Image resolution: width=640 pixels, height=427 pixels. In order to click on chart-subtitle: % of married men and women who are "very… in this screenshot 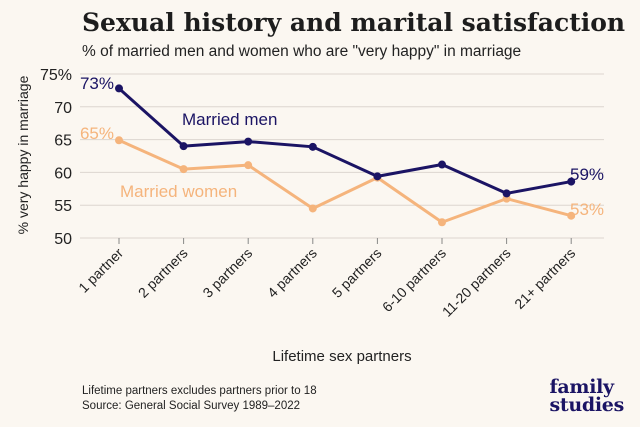, I will do `click(302, 51)`.